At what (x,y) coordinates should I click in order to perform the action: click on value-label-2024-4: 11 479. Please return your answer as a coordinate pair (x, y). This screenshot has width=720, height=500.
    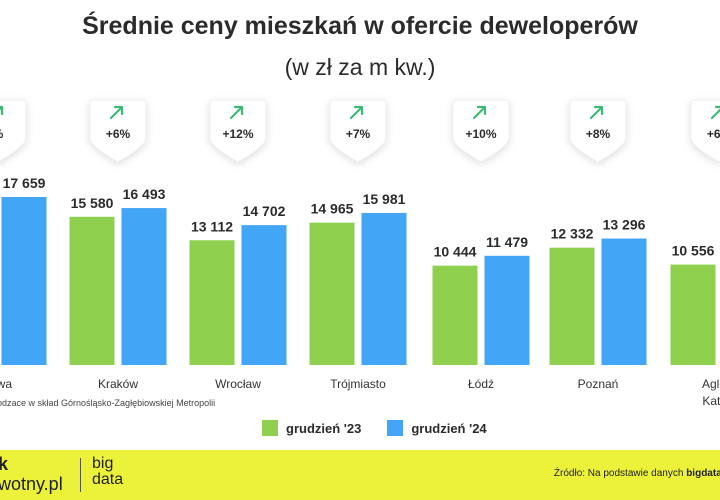
    Looking at the image, I should click on (507, 242).